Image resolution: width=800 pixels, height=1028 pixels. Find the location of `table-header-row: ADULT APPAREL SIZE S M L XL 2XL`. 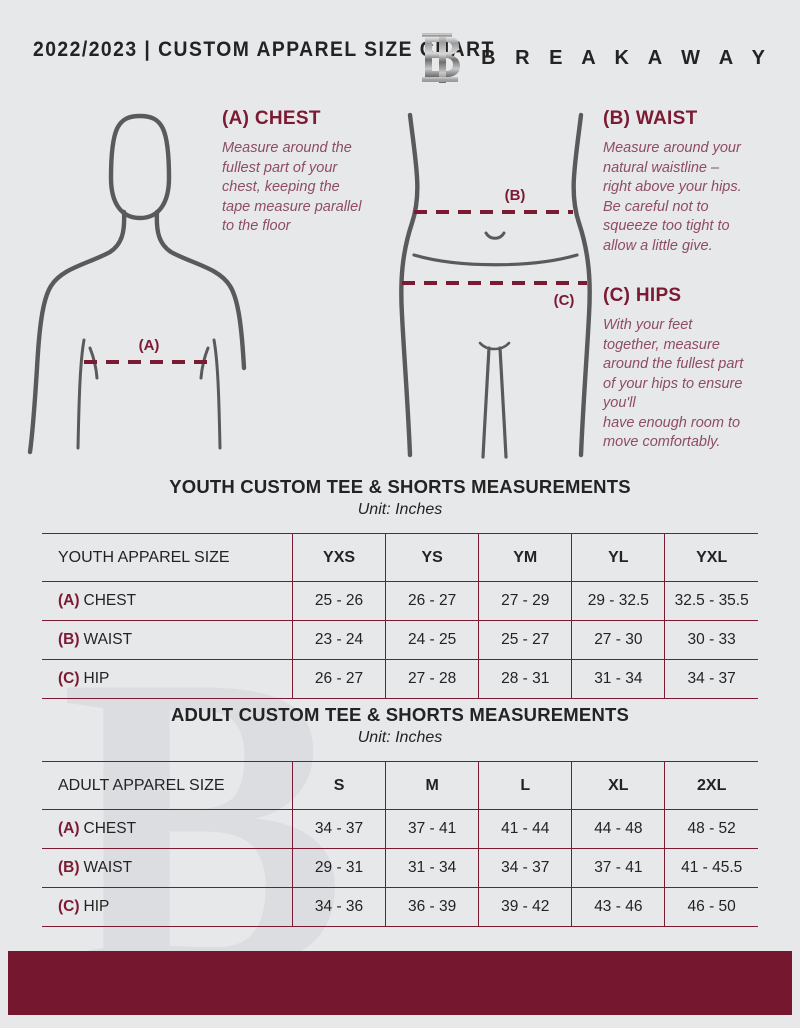

table-header-row: ADULT APPAREL SIZE S M L XL 2XL is located at coordinates (400, 785).